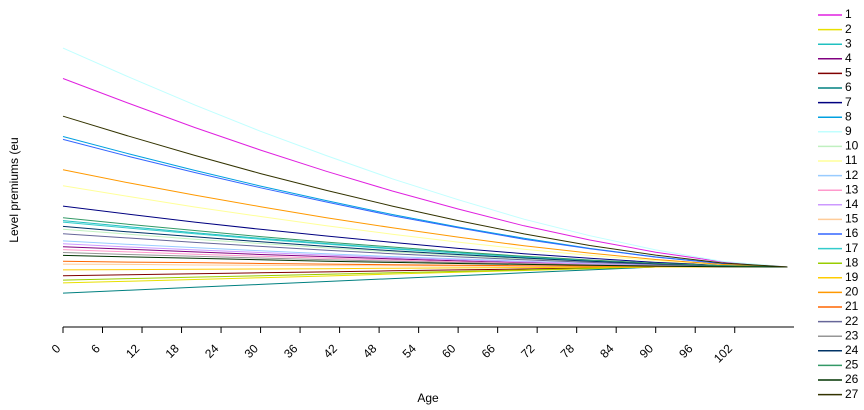 This screenshot has height=410, width=864. I want to click on legend-label: 18, so click(852, 262).